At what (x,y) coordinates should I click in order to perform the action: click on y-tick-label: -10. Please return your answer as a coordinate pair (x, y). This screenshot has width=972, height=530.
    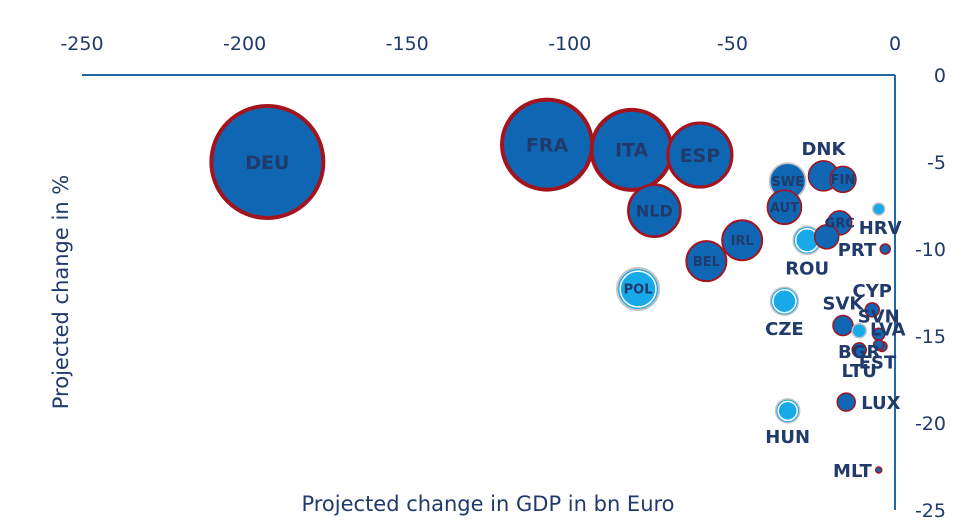
    Looking at the image, I should click on (930, 250).